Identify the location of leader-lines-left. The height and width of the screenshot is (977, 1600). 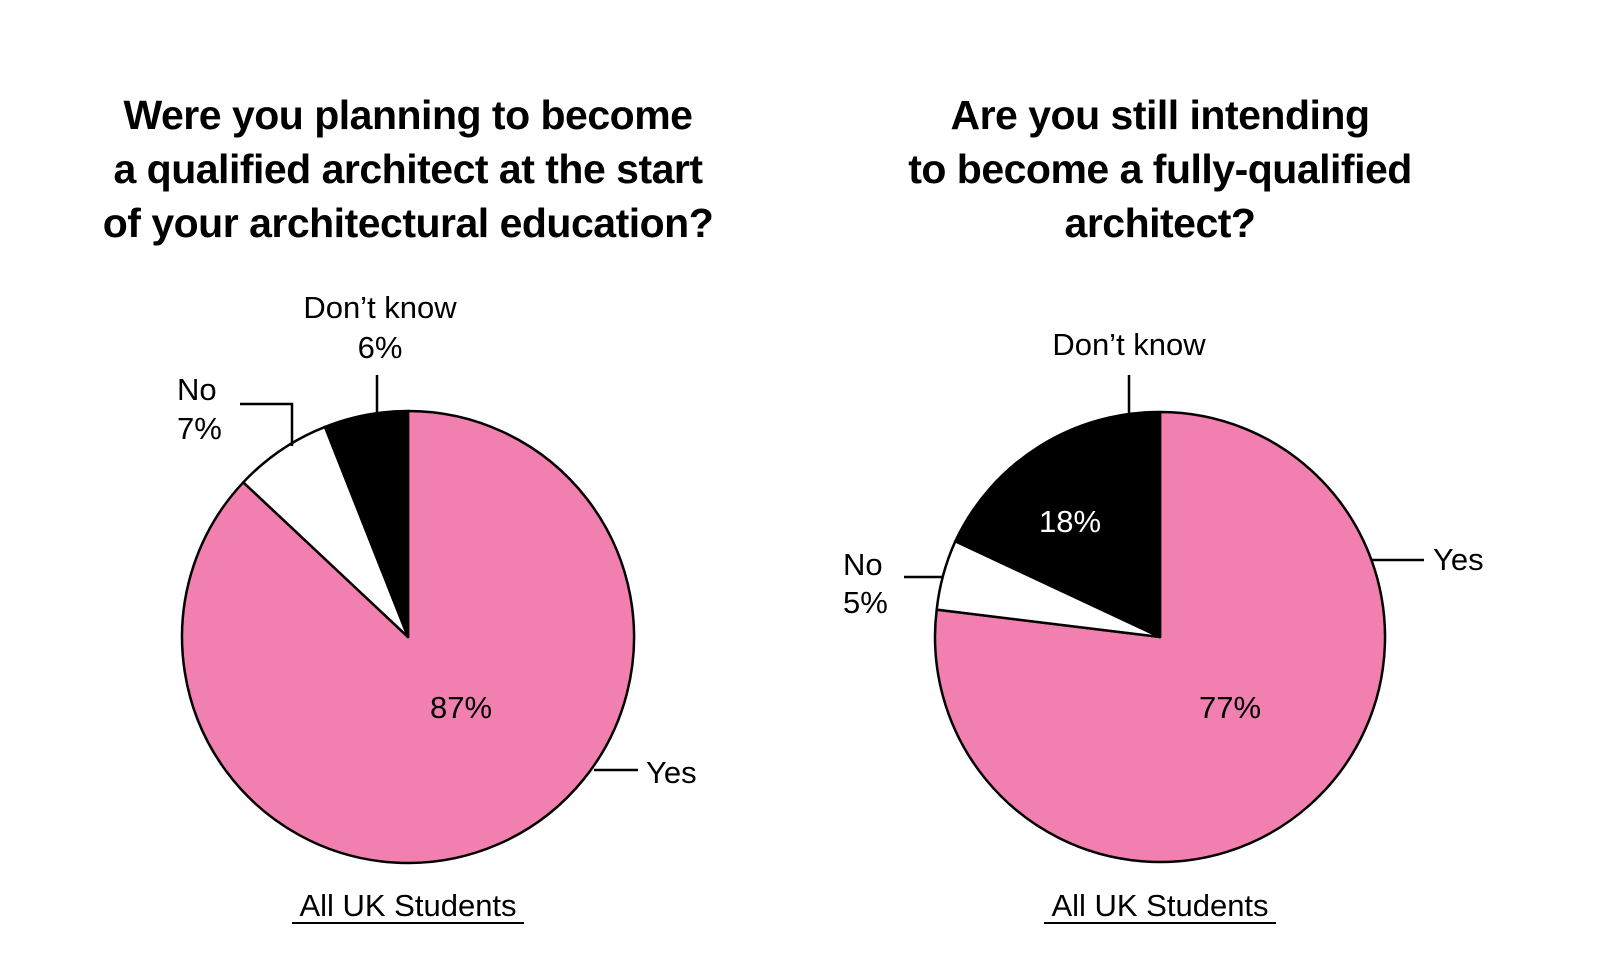
(439, 573).